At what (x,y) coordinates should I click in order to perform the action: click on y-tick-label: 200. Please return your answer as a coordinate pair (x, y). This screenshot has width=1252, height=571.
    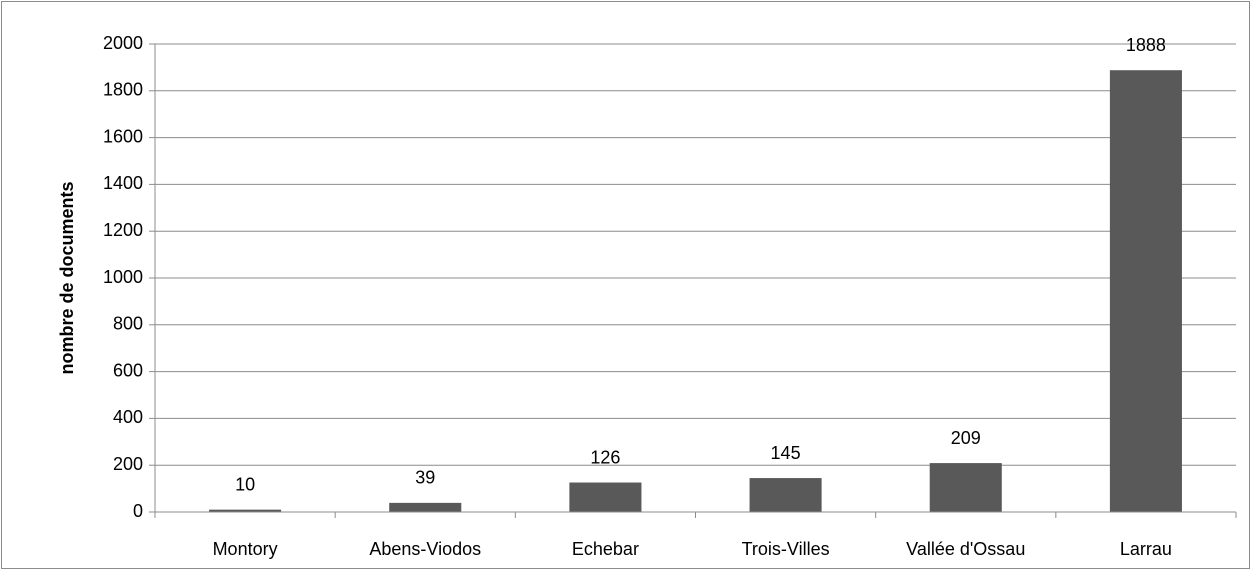
    Looking at the image, I should click on (128, 464).